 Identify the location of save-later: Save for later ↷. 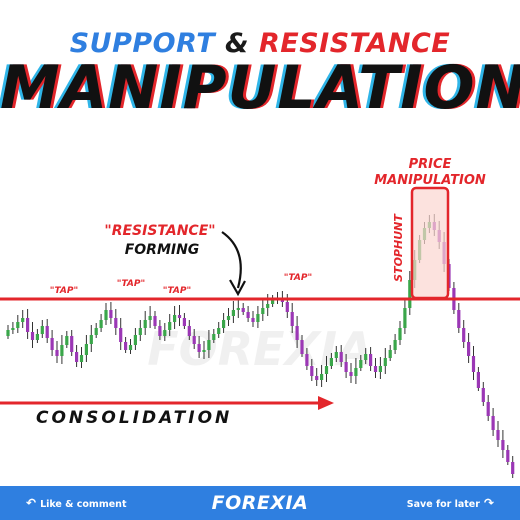
(452, 503).